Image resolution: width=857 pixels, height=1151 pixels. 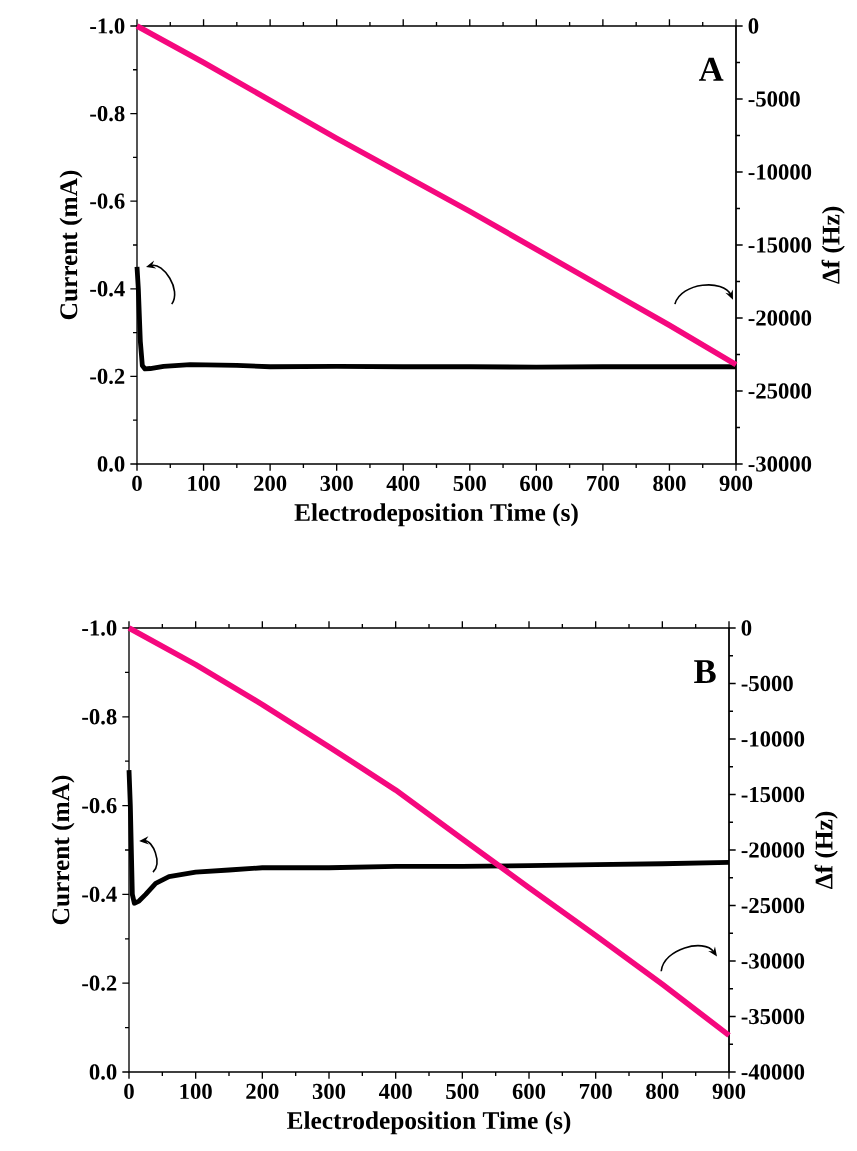 What do you see at coordinates (773, 1016) in the screenshot?
I see `y2-tick-label: -35000` at bounding box center [773, 1016].